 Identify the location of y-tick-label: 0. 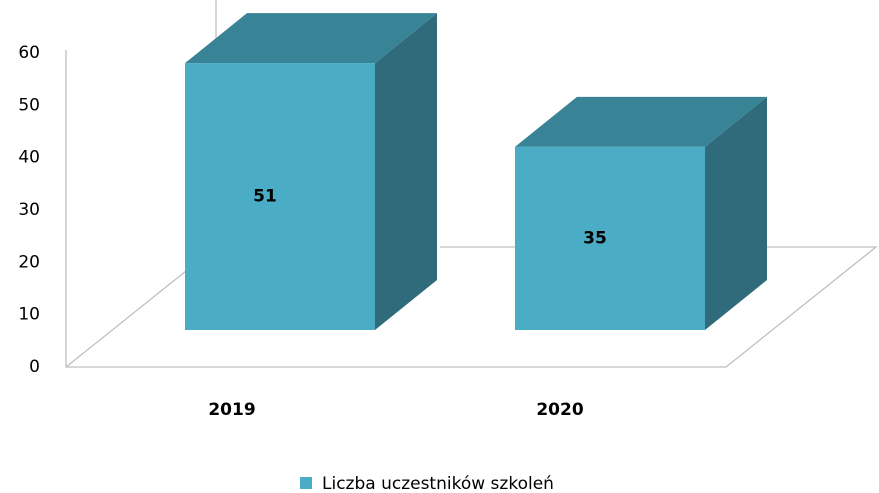
(34, 367).